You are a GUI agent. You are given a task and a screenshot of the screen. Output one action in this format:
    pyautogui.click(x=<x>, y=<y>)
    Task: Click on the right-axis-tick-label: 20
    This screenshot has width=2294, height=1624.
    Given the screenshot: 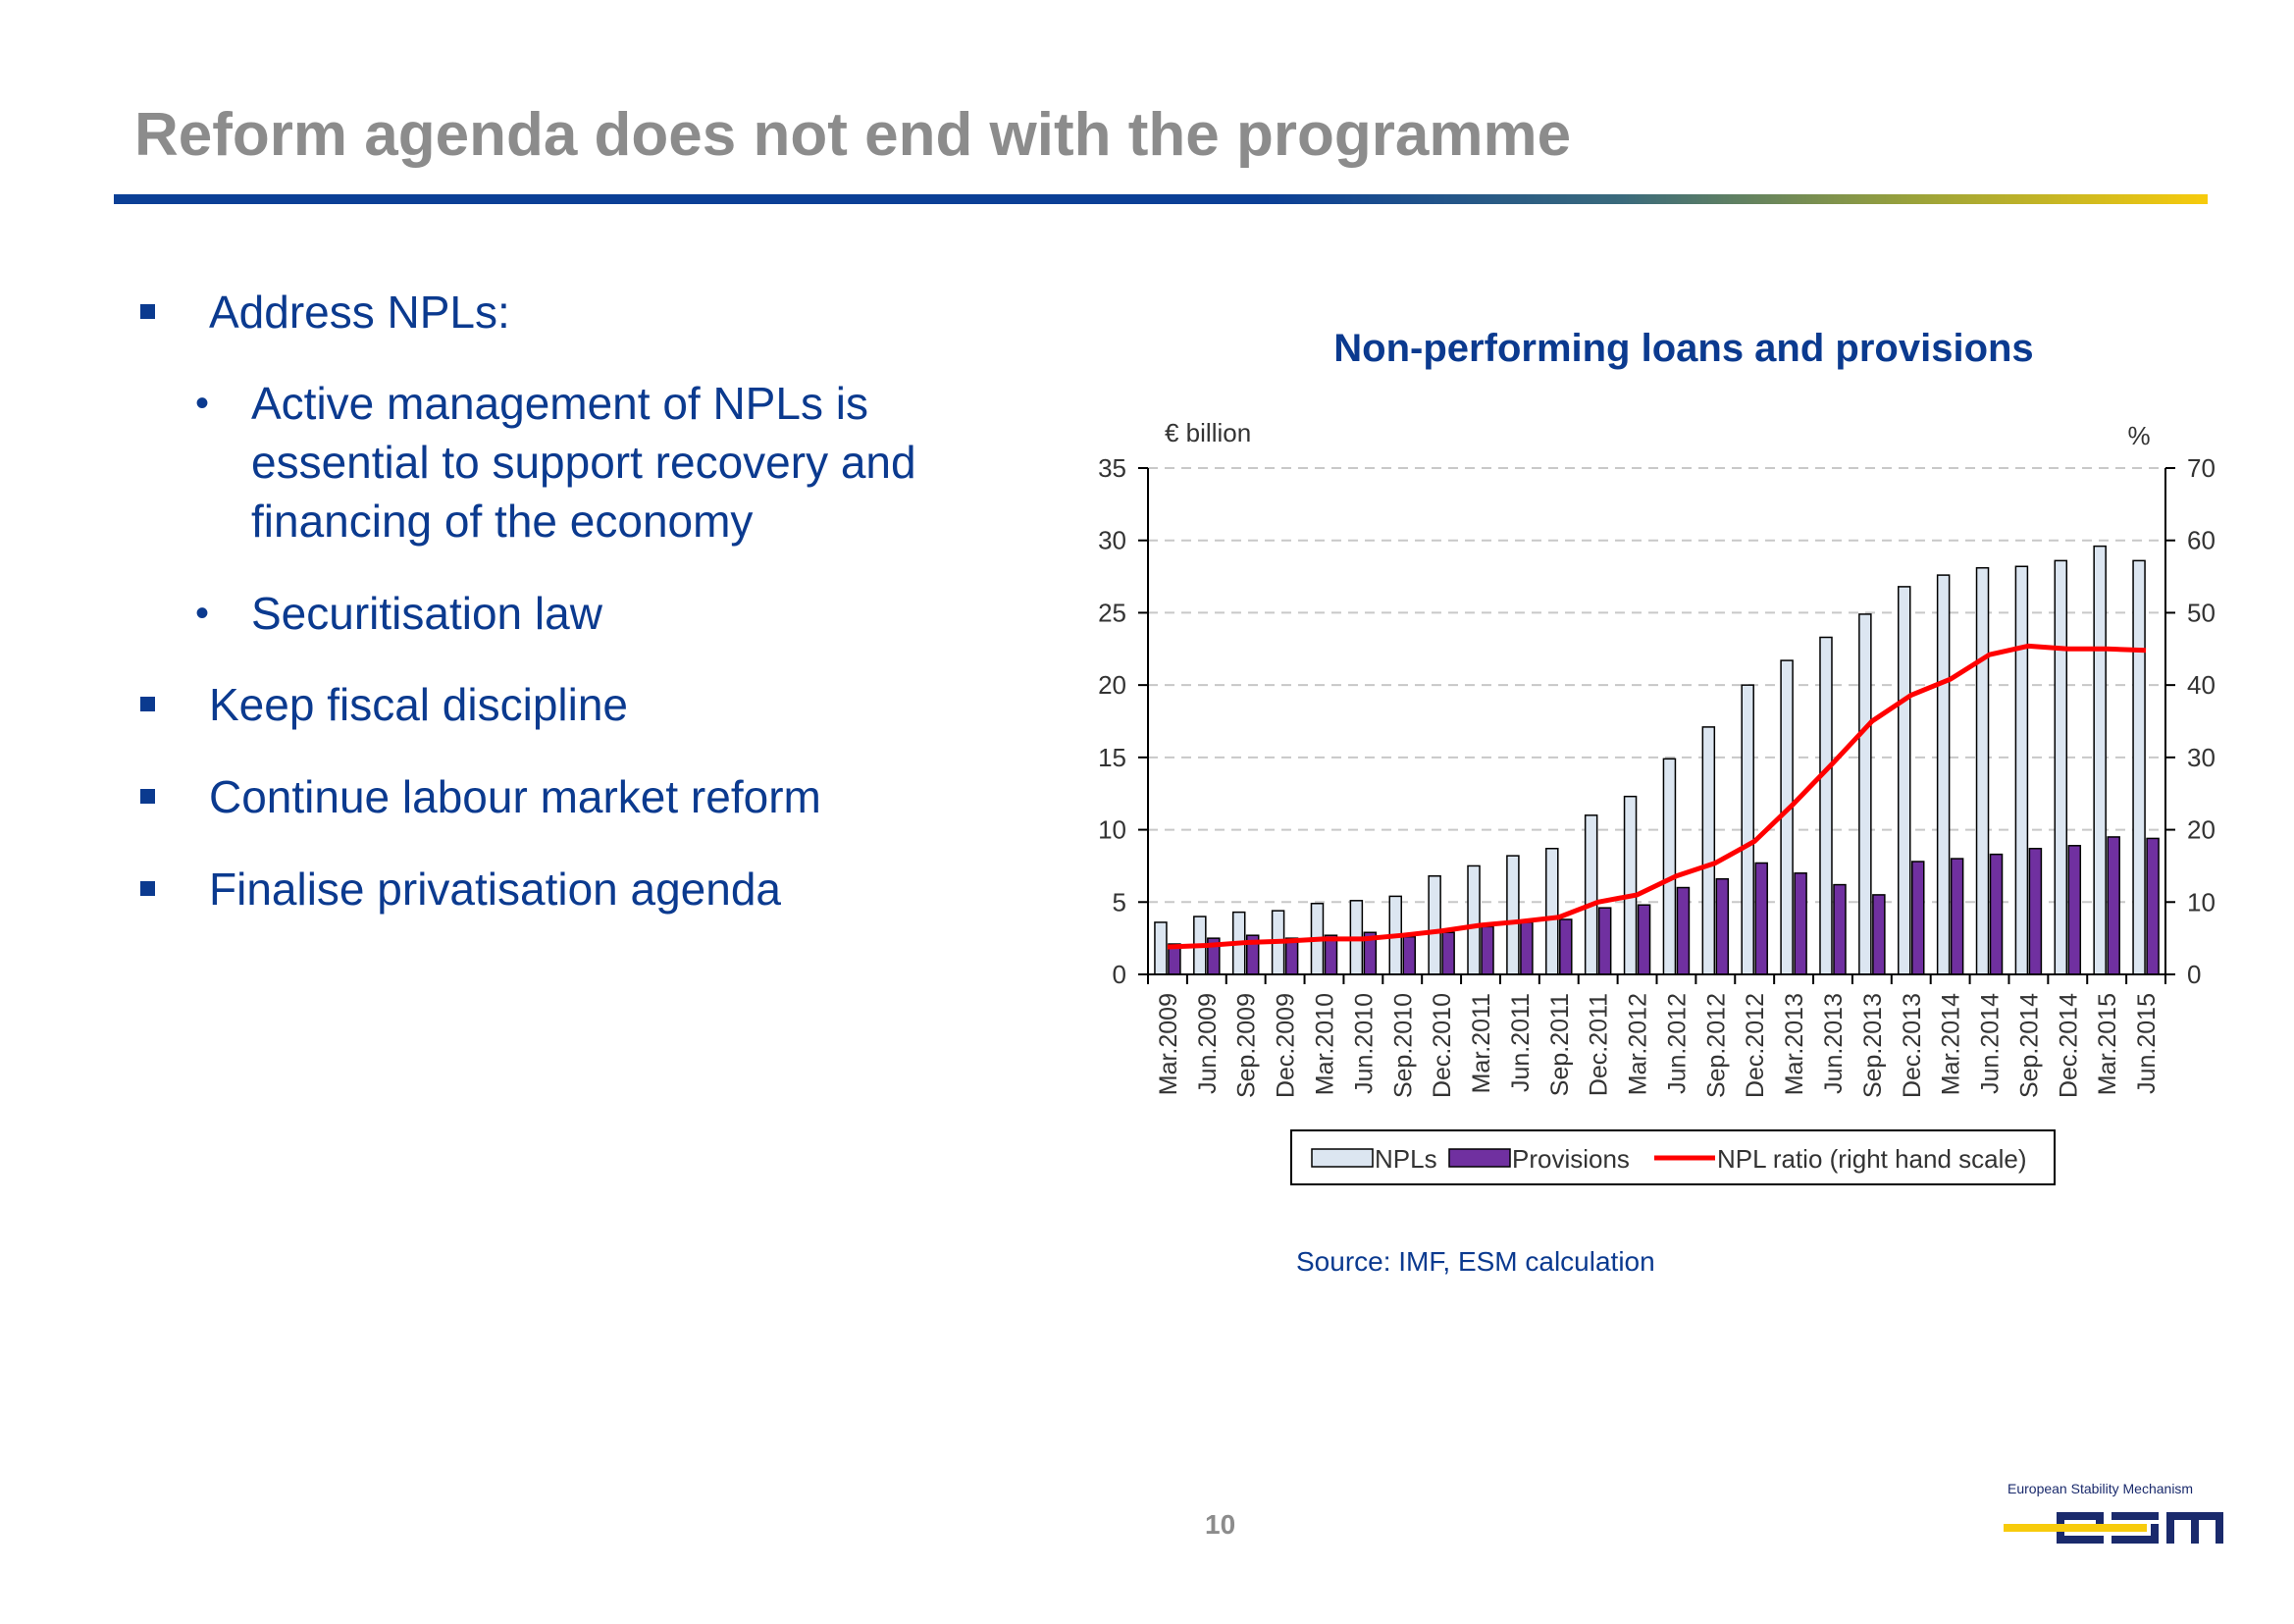 What is the action you would take?
    pyautogui.click(x=2202, y=830)
    